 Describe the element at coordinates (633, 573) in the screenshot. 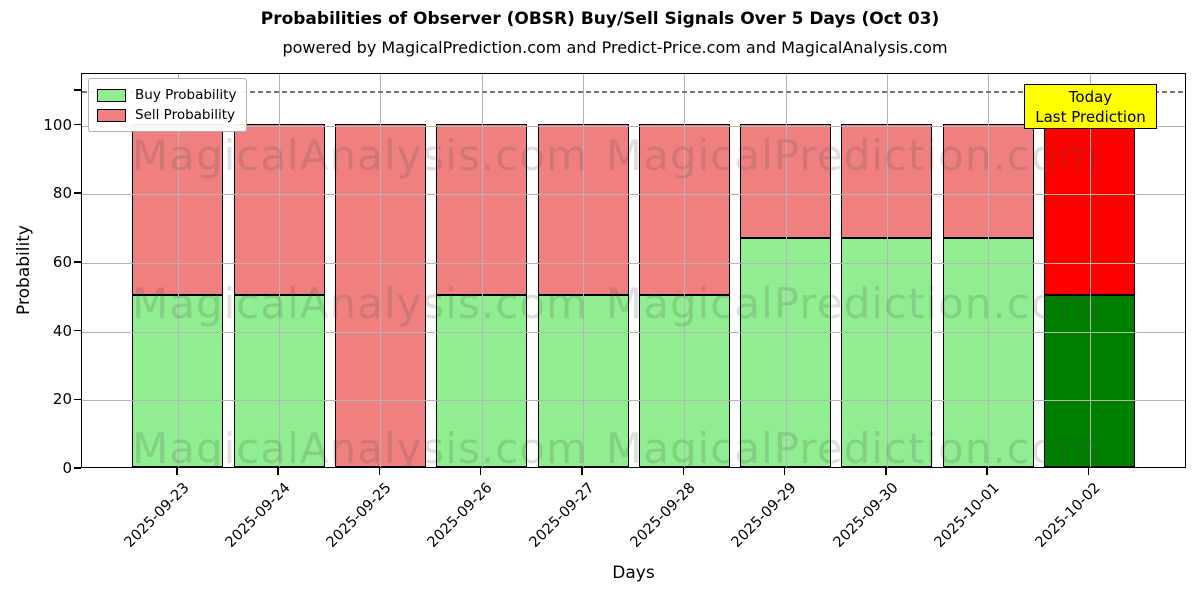

I see `x-axis-label: Days` at that location.